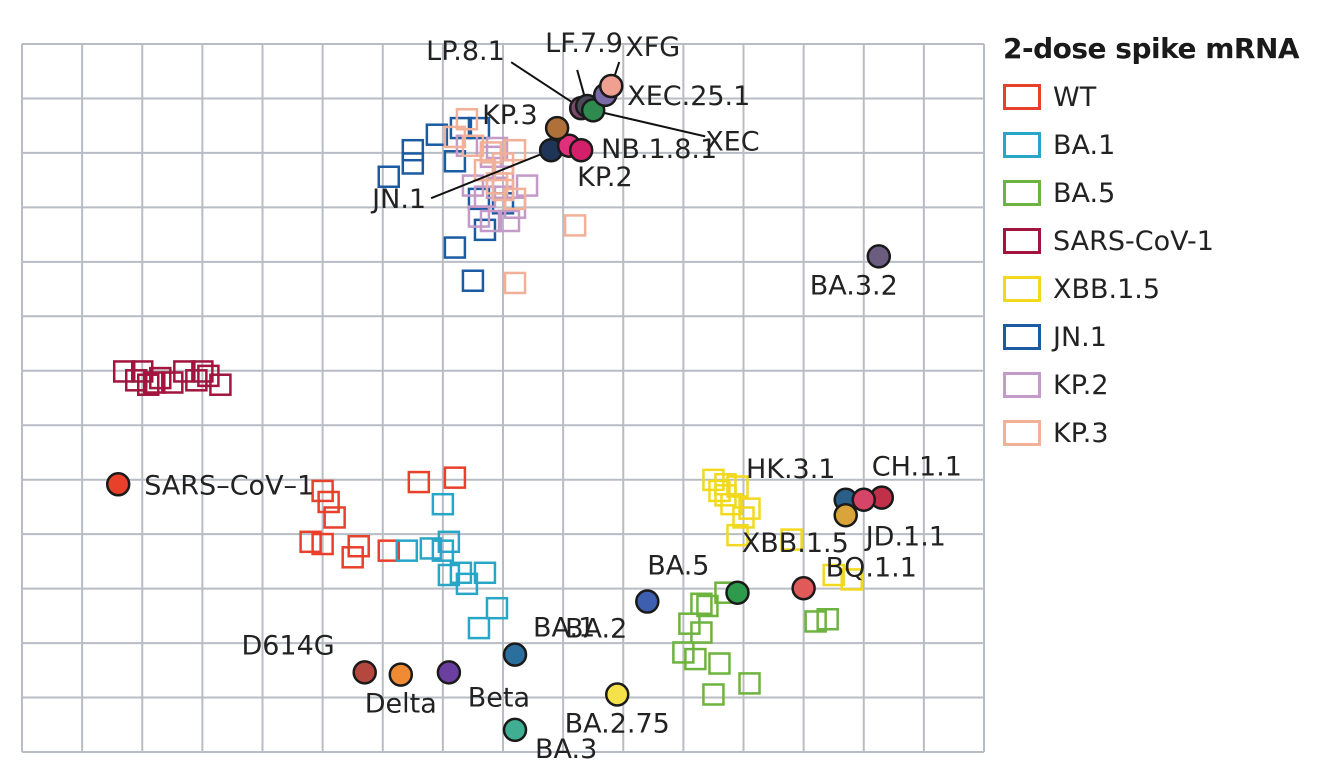 The width and height of the screenshot is (1333, 781). What do you see at coordinates (401, 674) in the screenshot?
I see `antigen-point-delta` at bounding box center [401, 674].